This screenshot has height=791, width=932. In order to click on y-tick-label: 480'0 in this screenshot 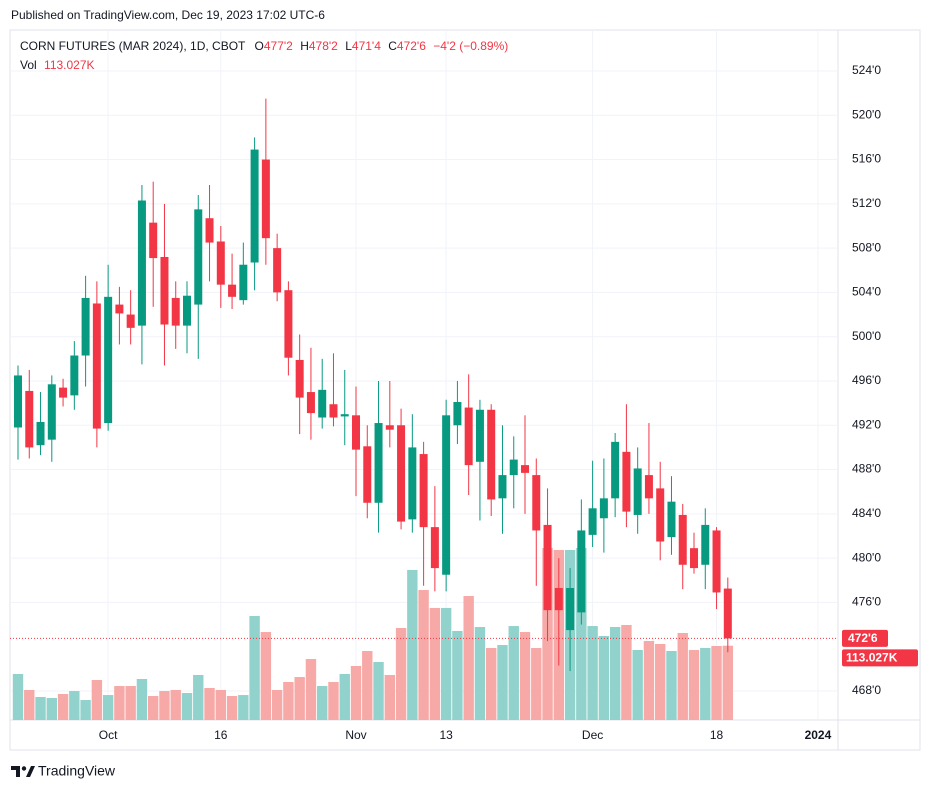, I will do `click(866, 557)`.